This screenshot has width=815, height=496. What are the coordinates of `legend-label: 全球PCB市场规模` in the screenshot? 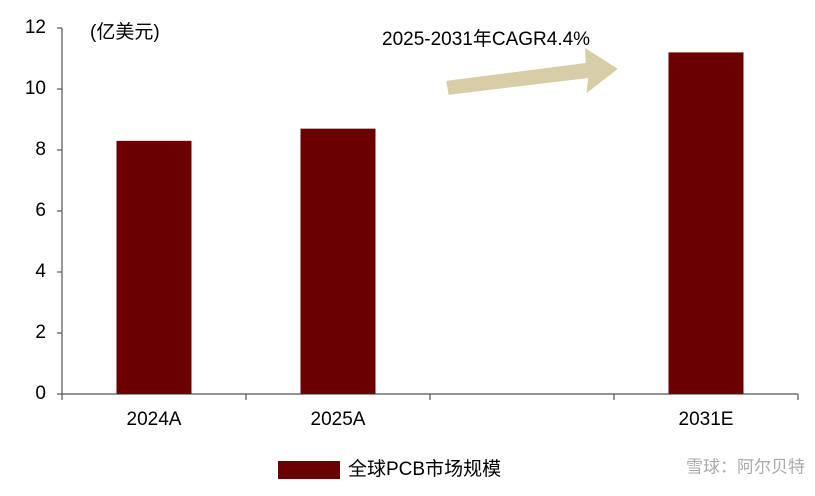 It's located at (424, 469).